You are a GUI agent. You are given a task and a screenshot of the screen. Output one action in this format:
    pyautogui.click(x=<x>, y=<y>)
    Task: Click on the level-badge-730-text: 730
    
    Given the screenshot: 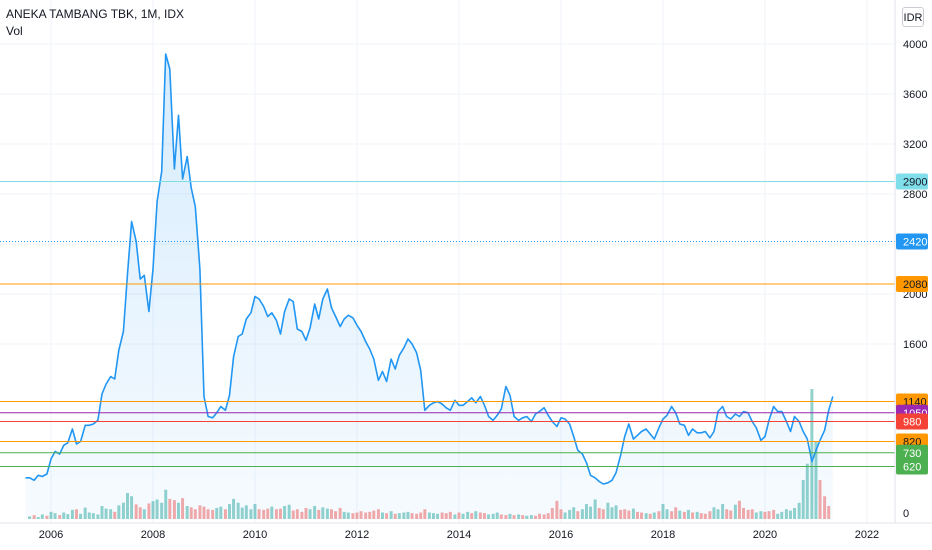 What is the action you would take?
    pyautogui.click(x=912, y=454)
    